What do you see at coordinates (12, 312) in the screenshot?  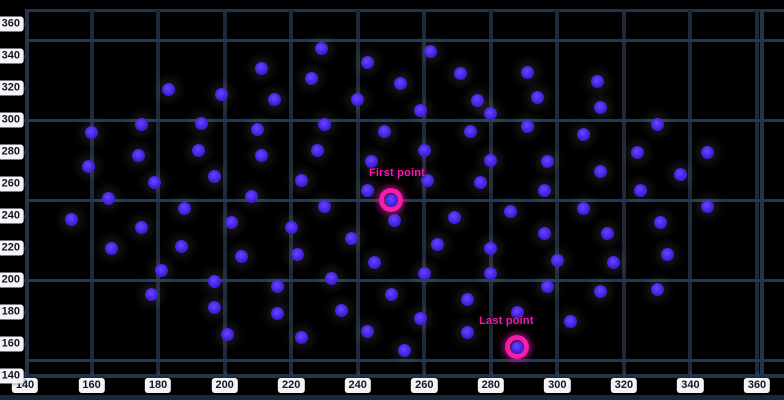 I see `y-axis-tick-label: 180` at bounding box center [12, 312].